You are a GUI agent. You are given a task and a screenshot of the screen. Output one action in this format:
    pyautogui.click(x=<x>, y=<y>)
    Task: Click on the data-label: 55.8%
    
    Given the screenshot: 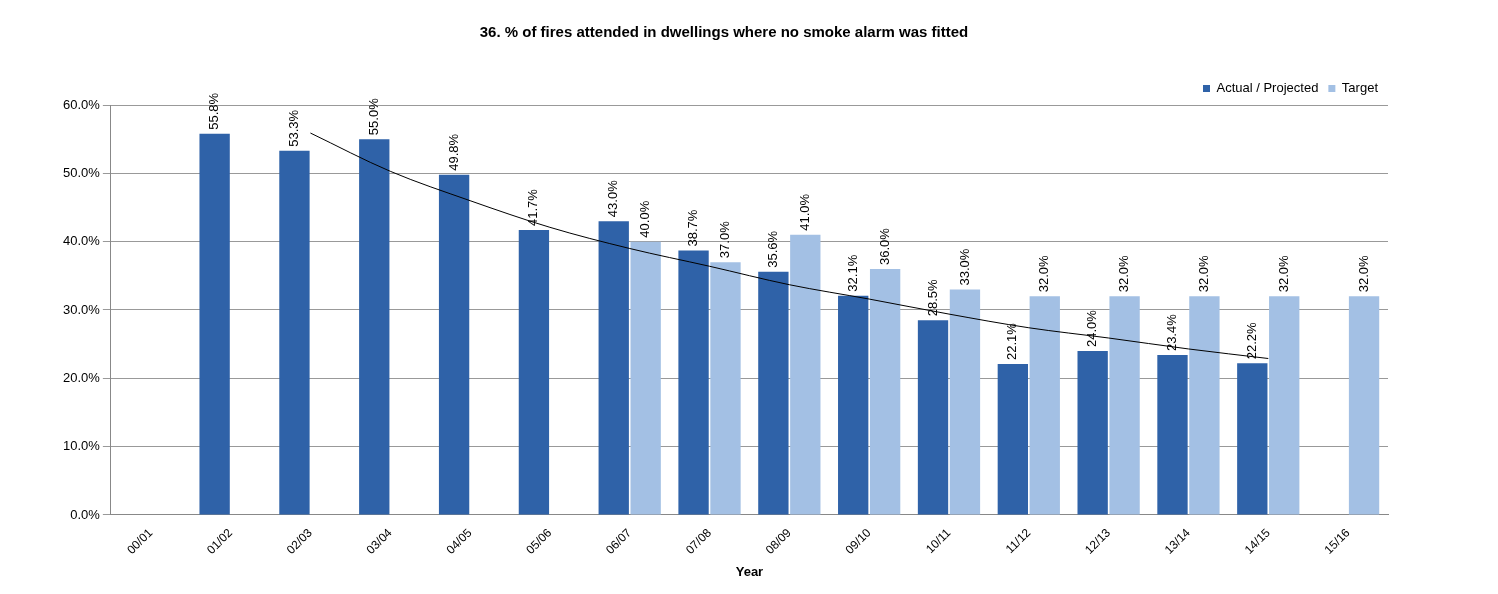 What is the action you would take?
    pyautogui.click(x=214, y=111)
    